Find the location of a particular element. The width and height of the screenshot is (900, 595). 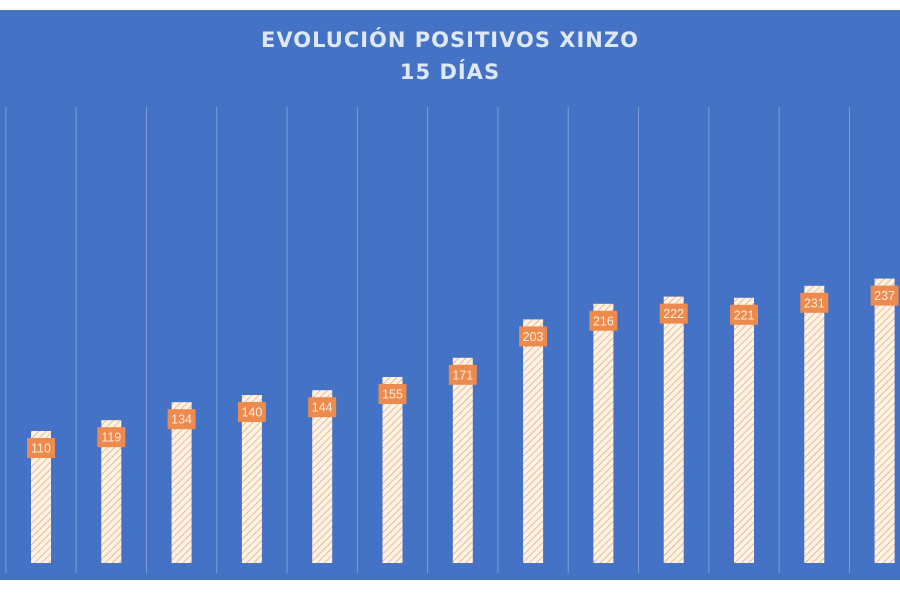

data-label: 119 is located at coordinates (111, 438).